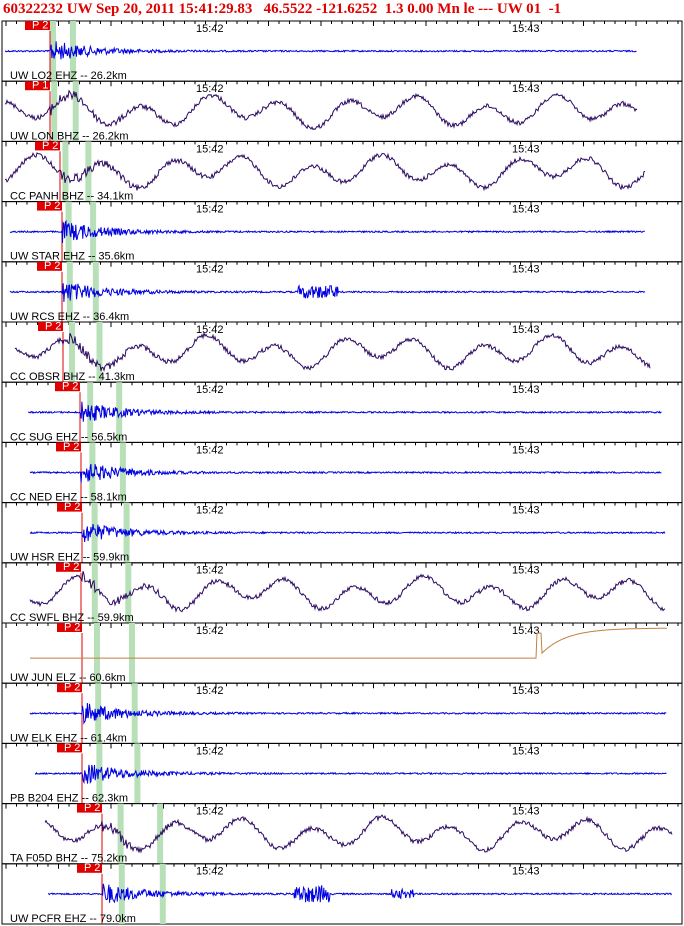 Image resolution: width=684 pixels, height=926 pixels. What do you see at coordinates (69, 317) in the screenshot?
I see `station-label: UW RCS EHZ -- 36.4km` at bounding box center [69, 317].